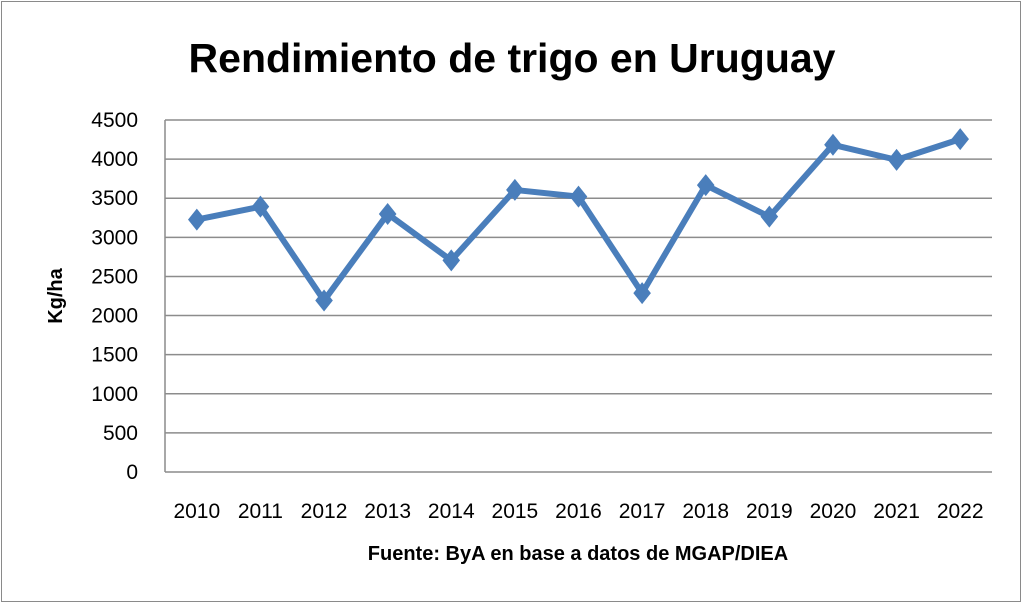 The image size is (1024, 605). What do you see at coordinates (120, 433) in the screenshot?
I see `y-tick-label: 500` at bounding box center [120, 433].